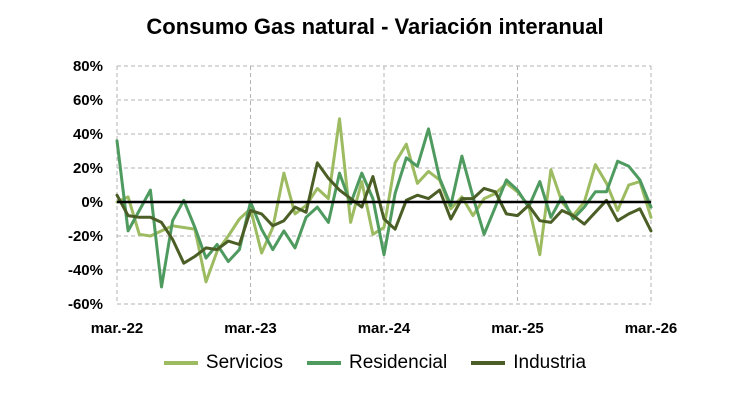 The width and height of the screenshot is (750, 400). I want to click on y-tick-label: 40%, so click(88, 134).